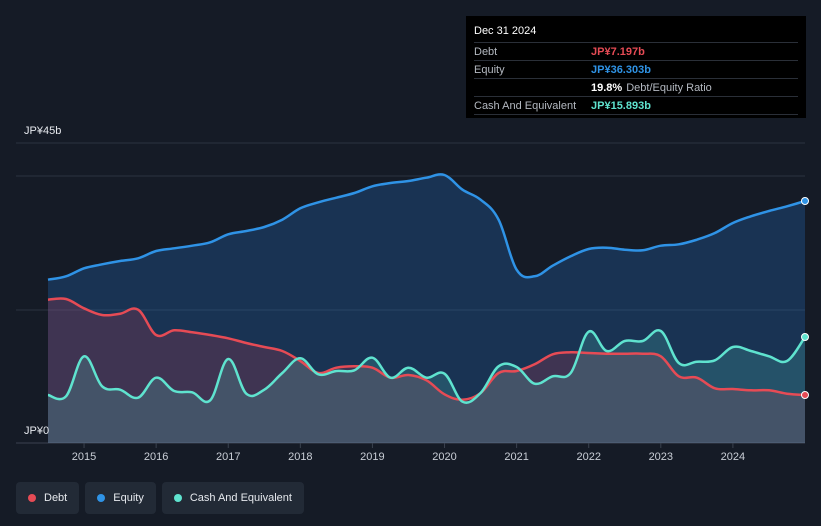  What do you see at coordinates (805, 201) in the screenshot?
I see `endpoint-equity` at bounding box center [805, 201].